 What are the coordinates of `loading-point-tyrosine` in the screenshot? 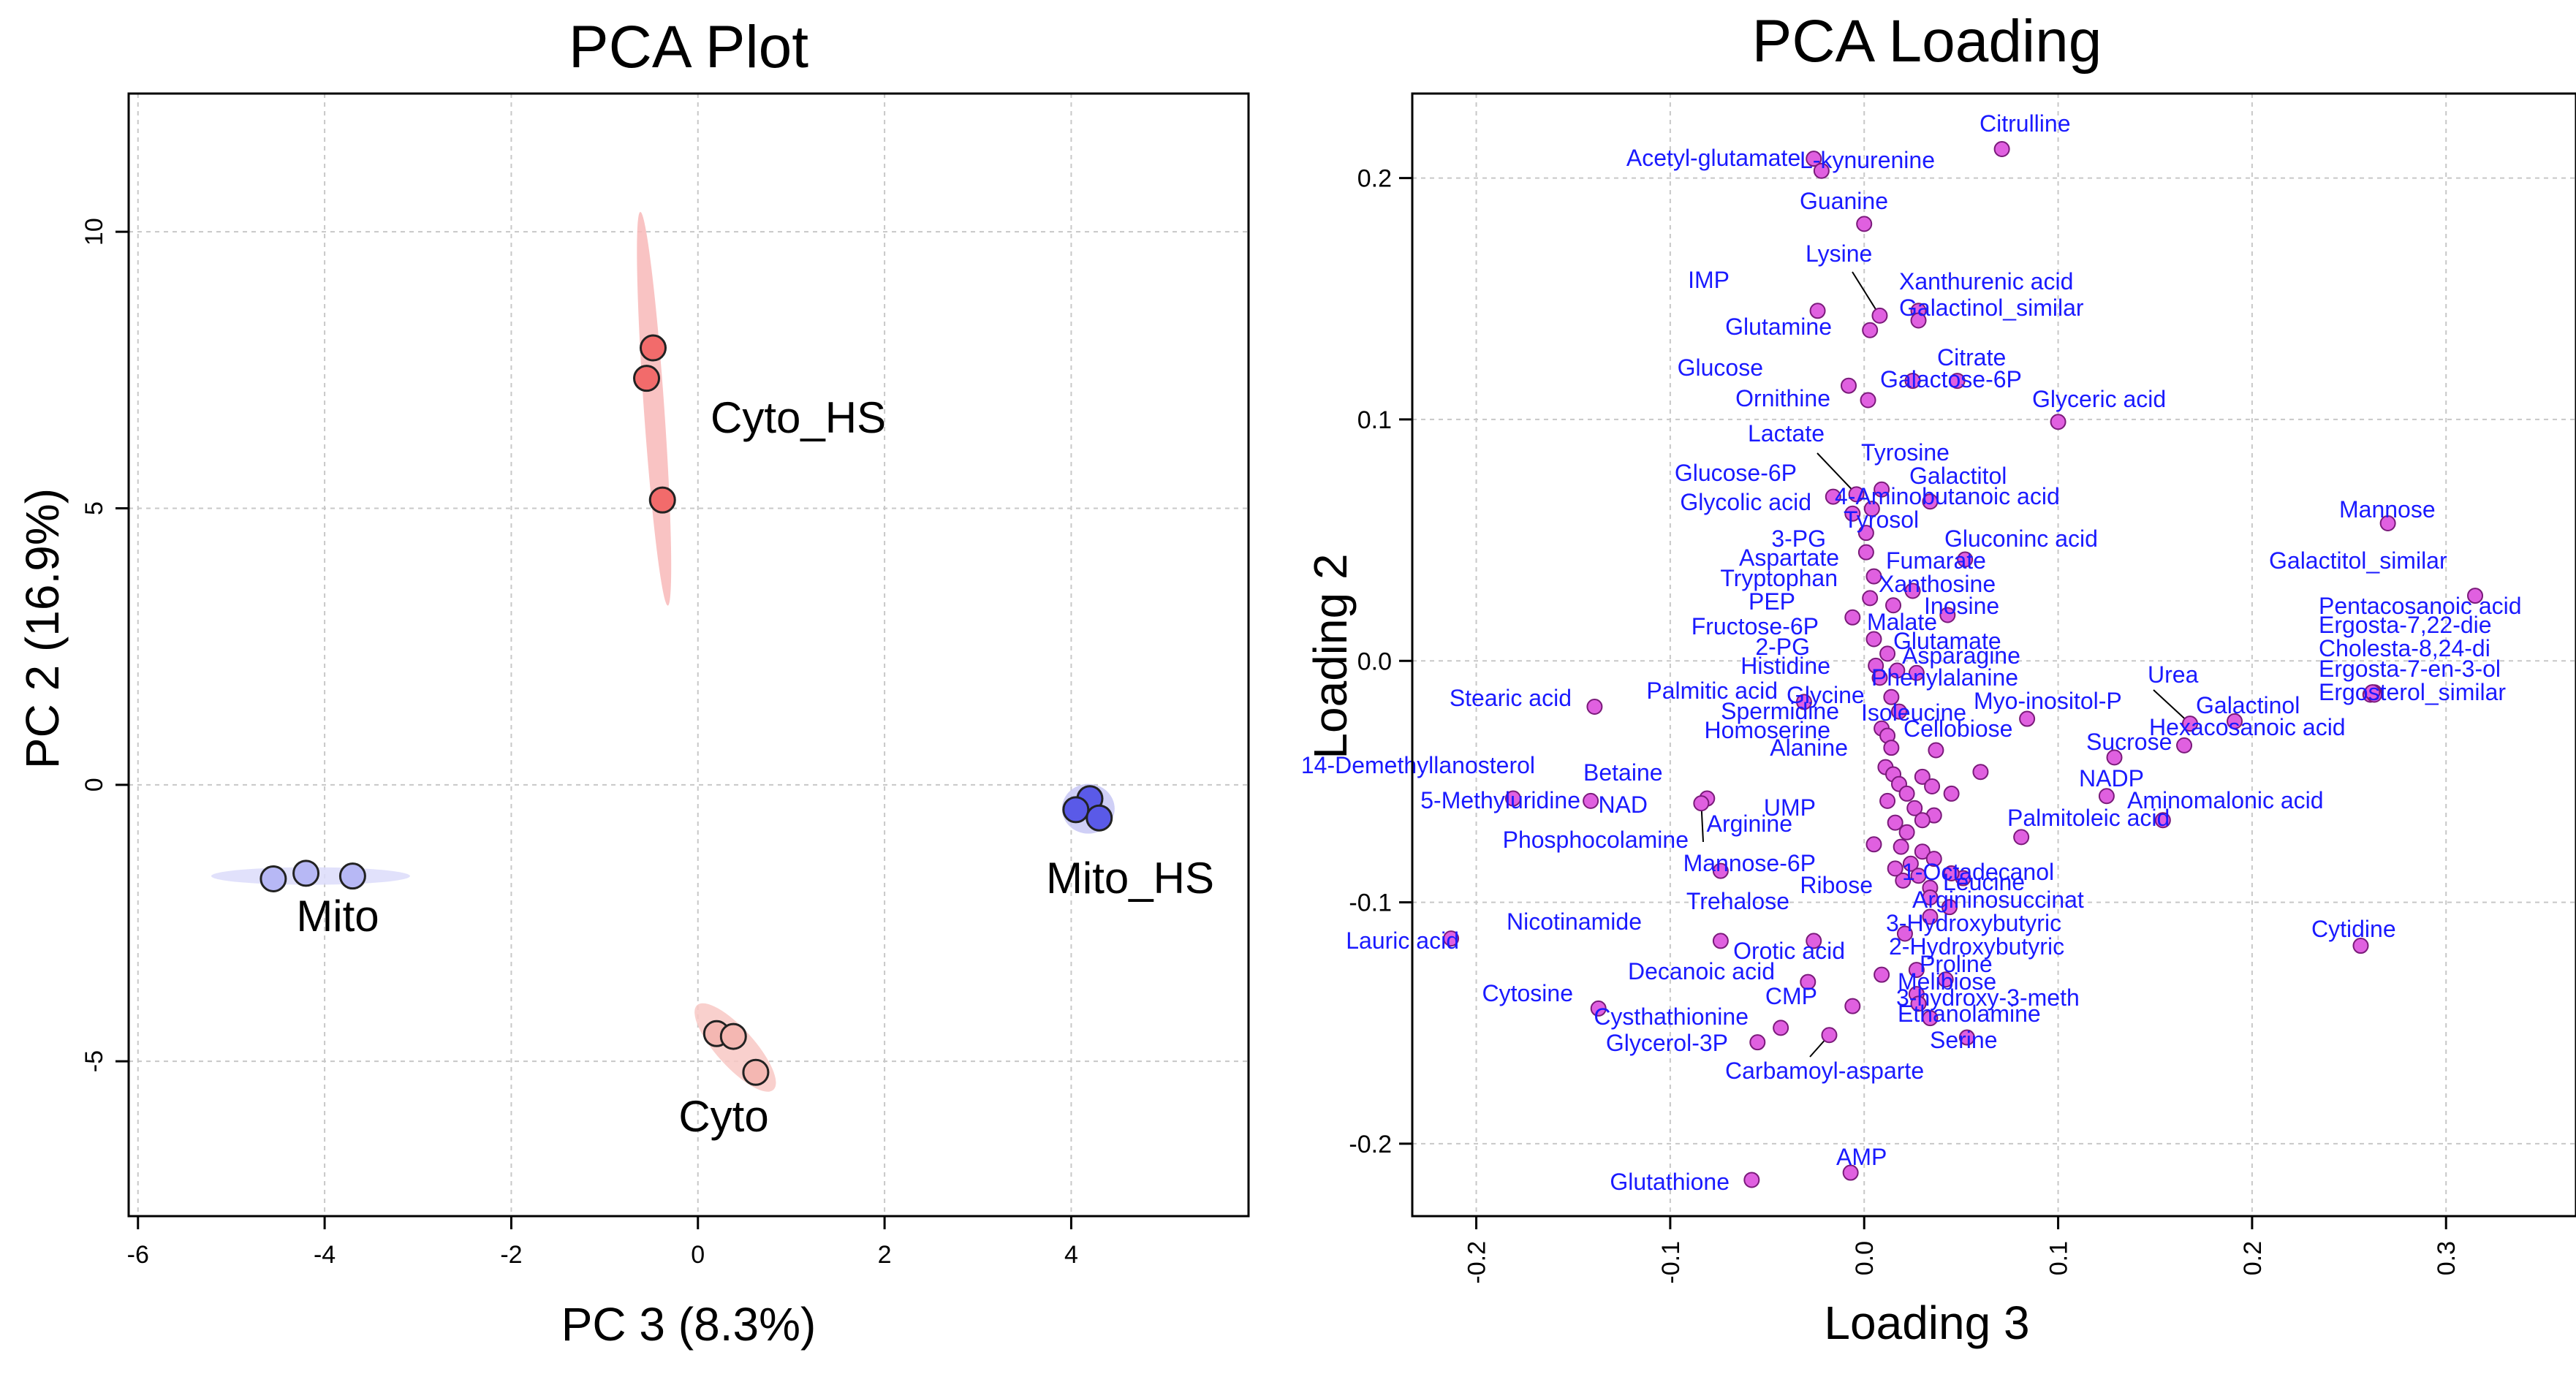 It's located at (1882, 489).